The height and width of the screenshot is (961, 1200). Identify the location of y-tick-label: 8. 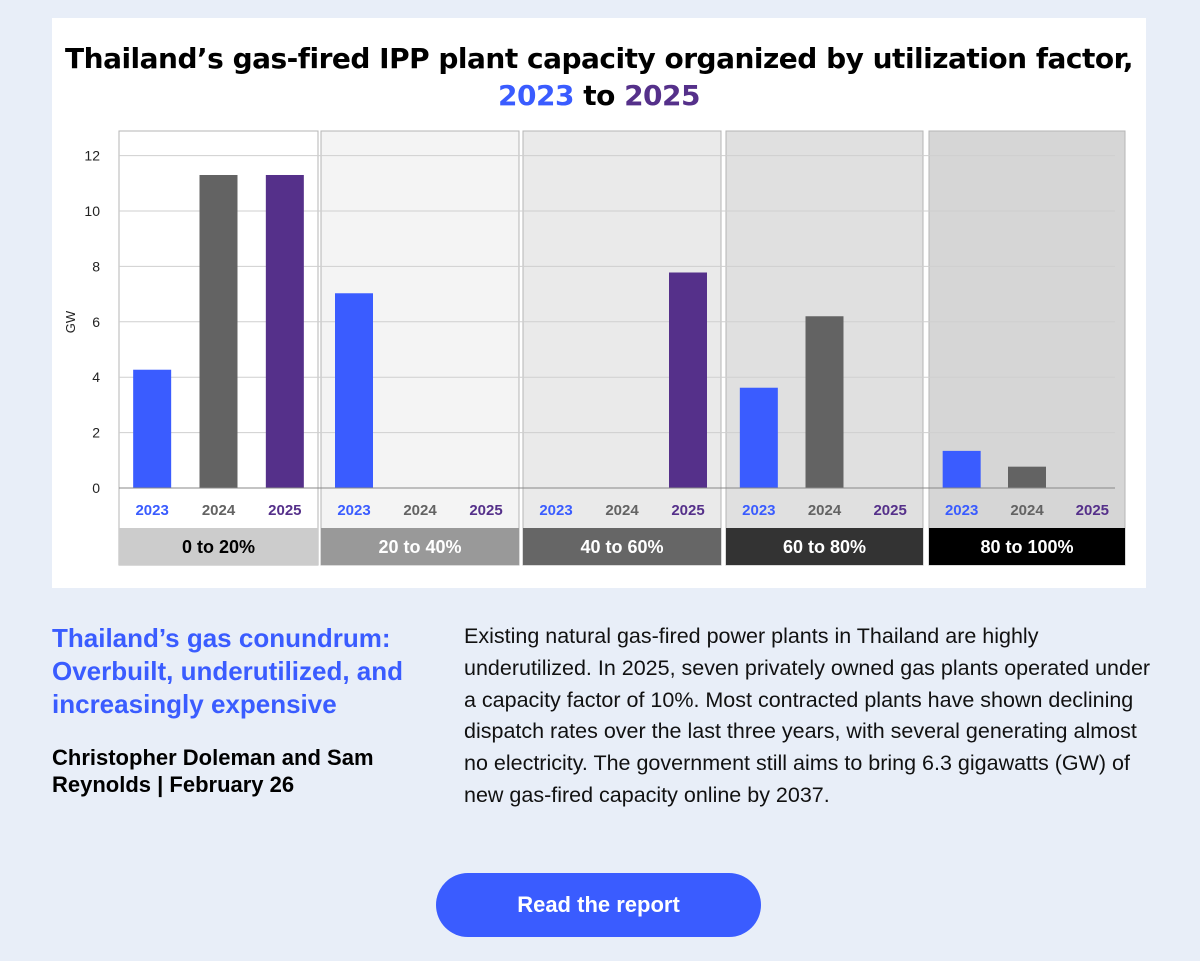
(96, 266).